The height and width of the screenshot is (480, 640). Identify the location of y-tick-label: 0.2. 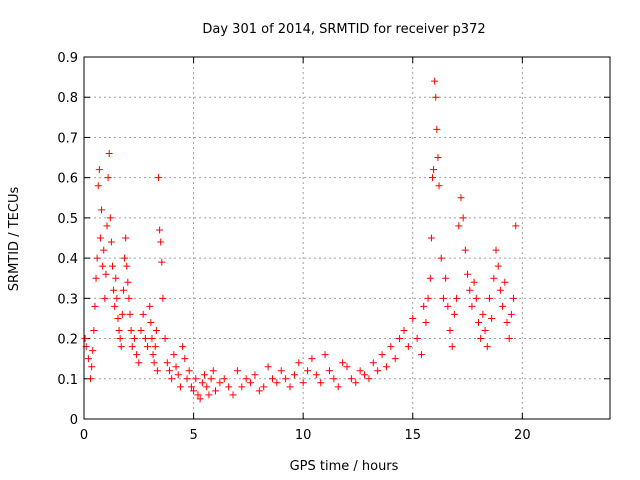
(67, 340).